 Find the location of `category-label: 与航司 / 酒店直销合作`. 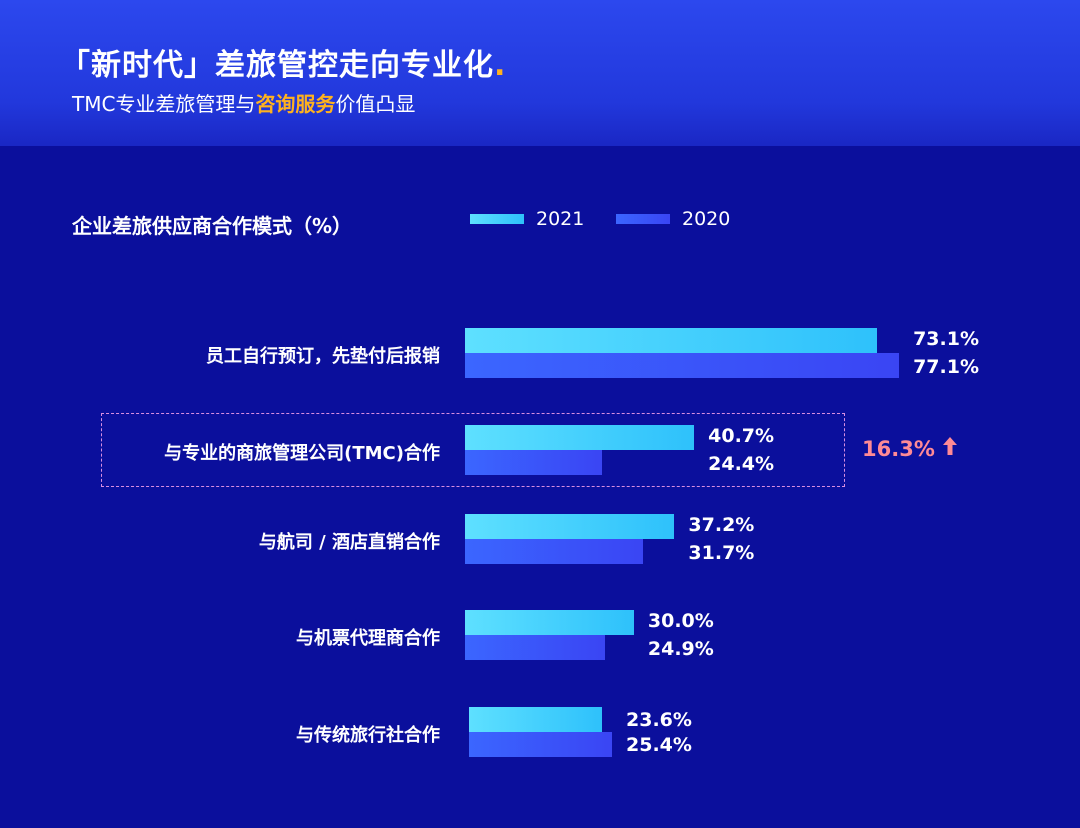

category-label: 与航司 / 酒店直销合作 is located at coordinates (349, 542).